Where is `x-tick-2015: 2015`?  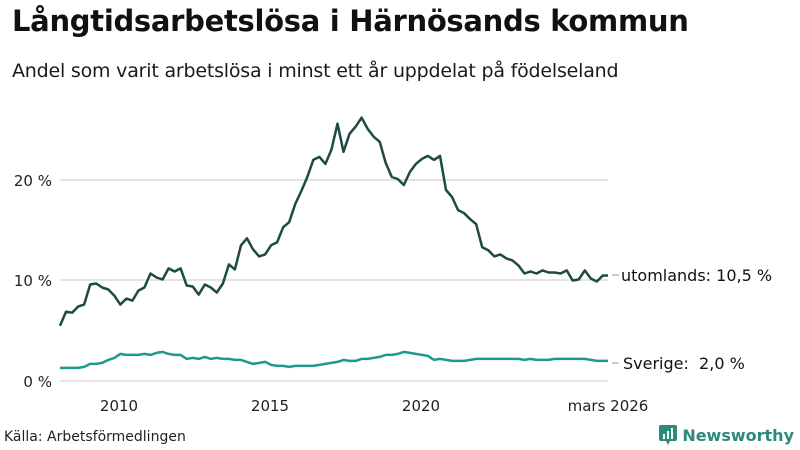 x-tick-2015: 2015 is located at coordinates (270, 406).